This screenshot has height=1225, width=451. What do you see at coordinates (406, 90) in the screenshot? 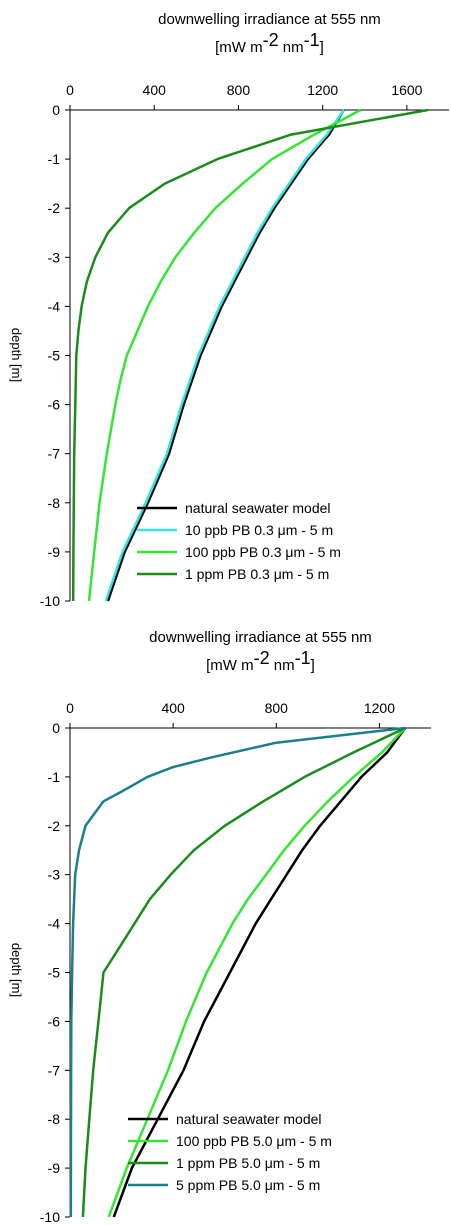
I see `x-tick-label: 1600` at bounding box center [406, 90].